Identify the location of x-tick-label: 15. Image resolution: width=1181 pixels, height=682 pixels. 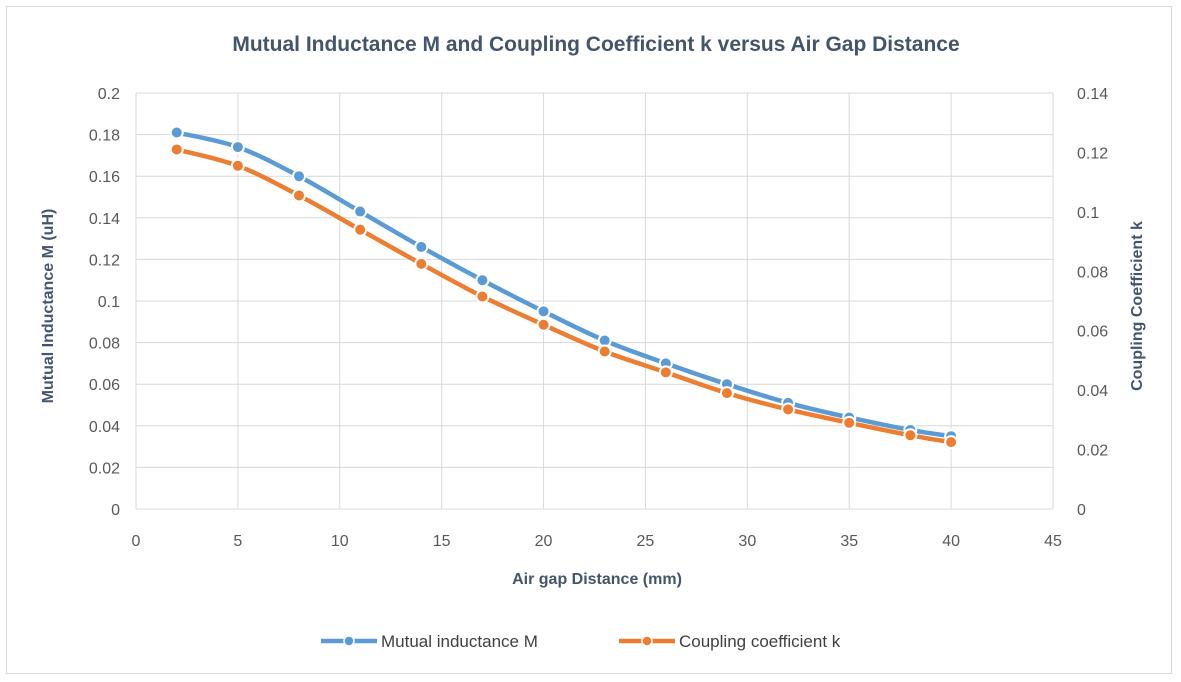
(442, 541).